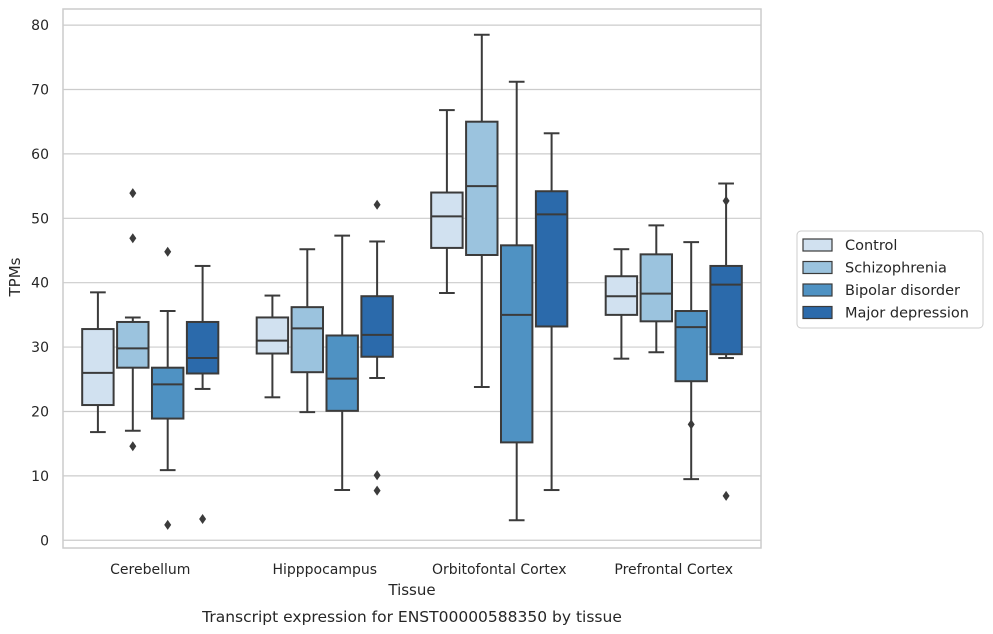 The width and height of the screenshot is (993, 634). Describe the element at coordinates (40, 90) in the screenshot. I see `y-tick-label: 70` at that location.